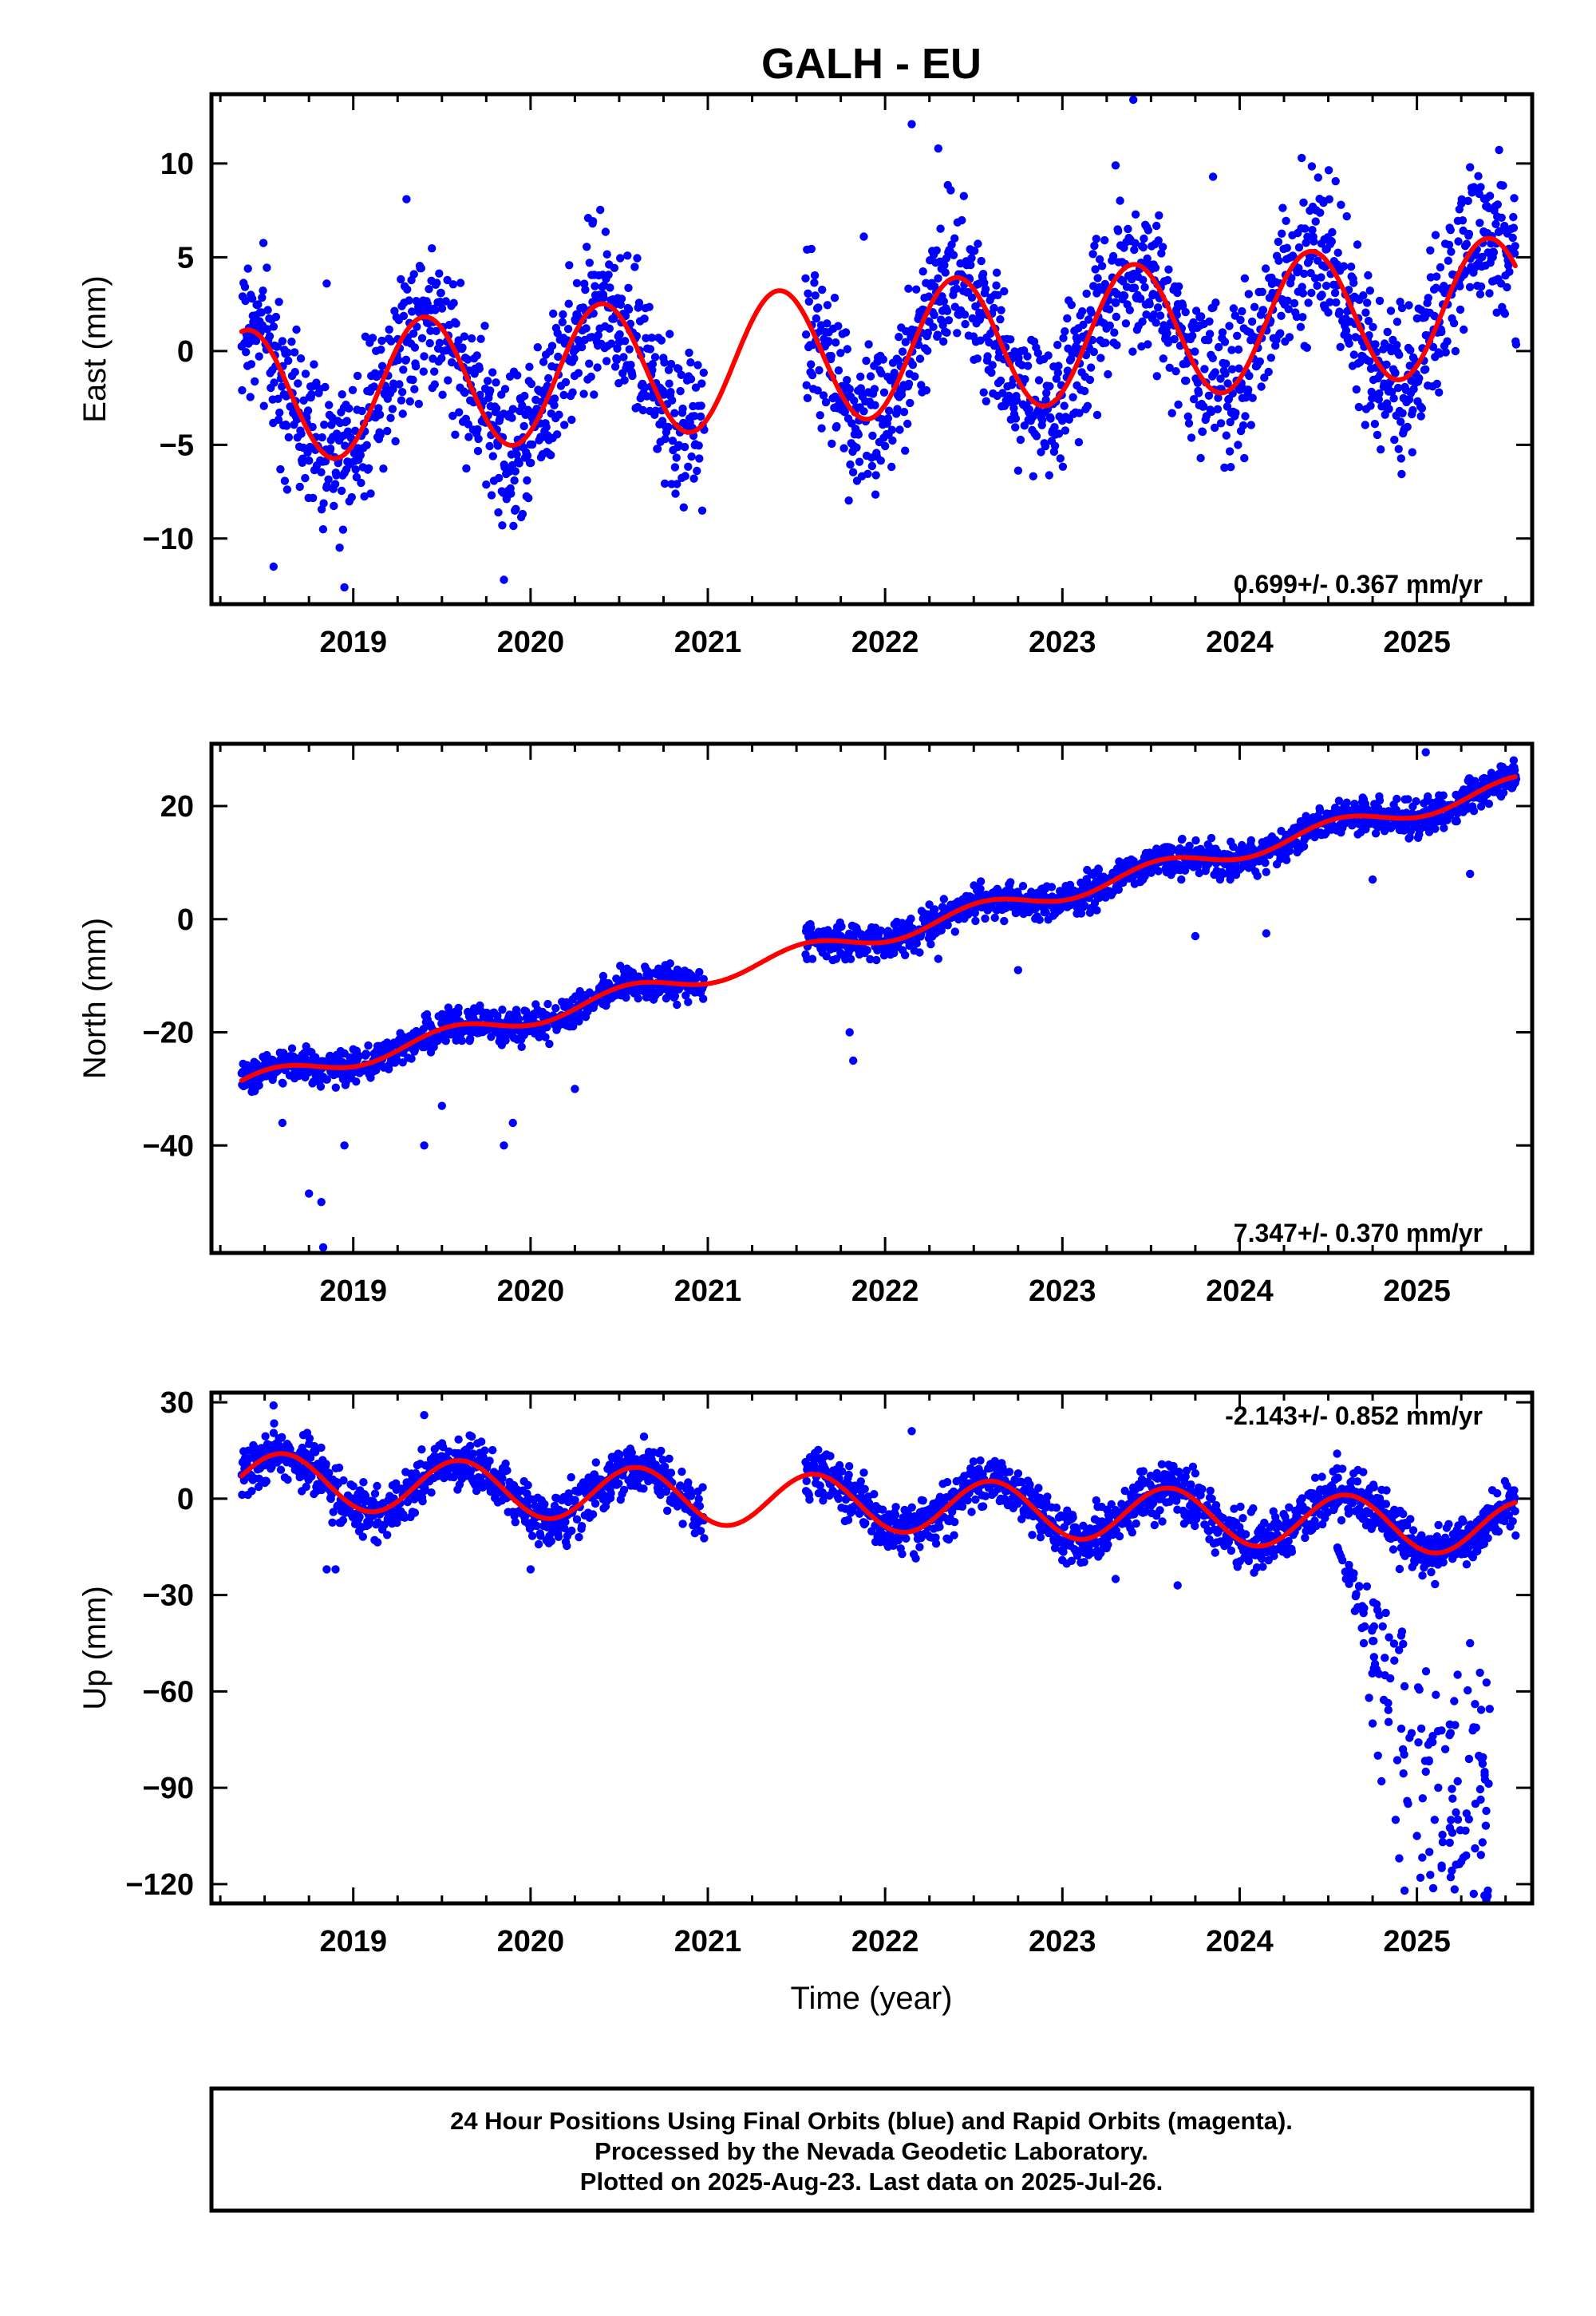 The width and height of the screenshot is (1596, 2316). Describe the element at coordinates (95, 998) in the screenshot. I see `y-axis-label: North (mm)` at that location.